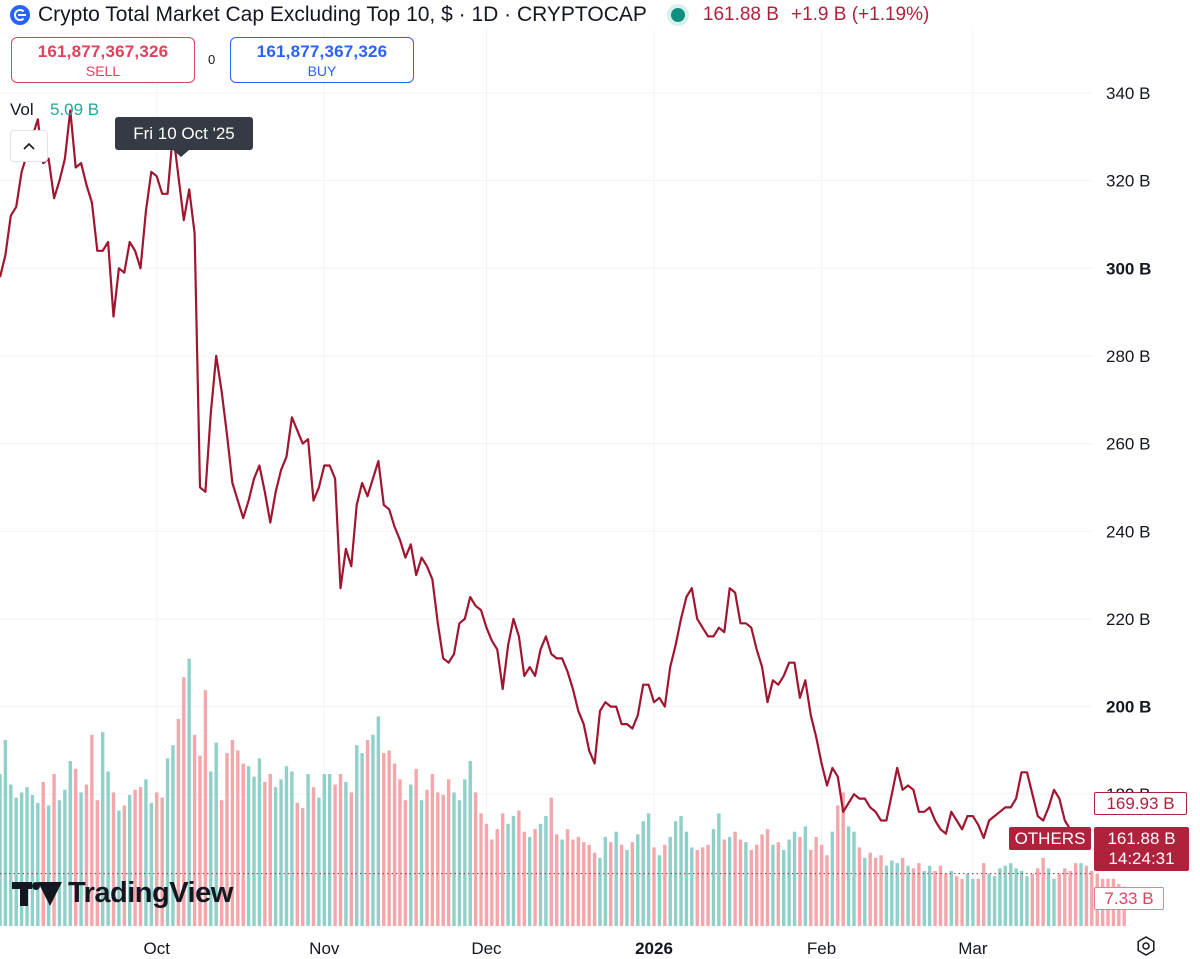  Describe the element at coordinates (1128, 531) in the screenshot. I see `y-tick-label: 240 B` at that location.